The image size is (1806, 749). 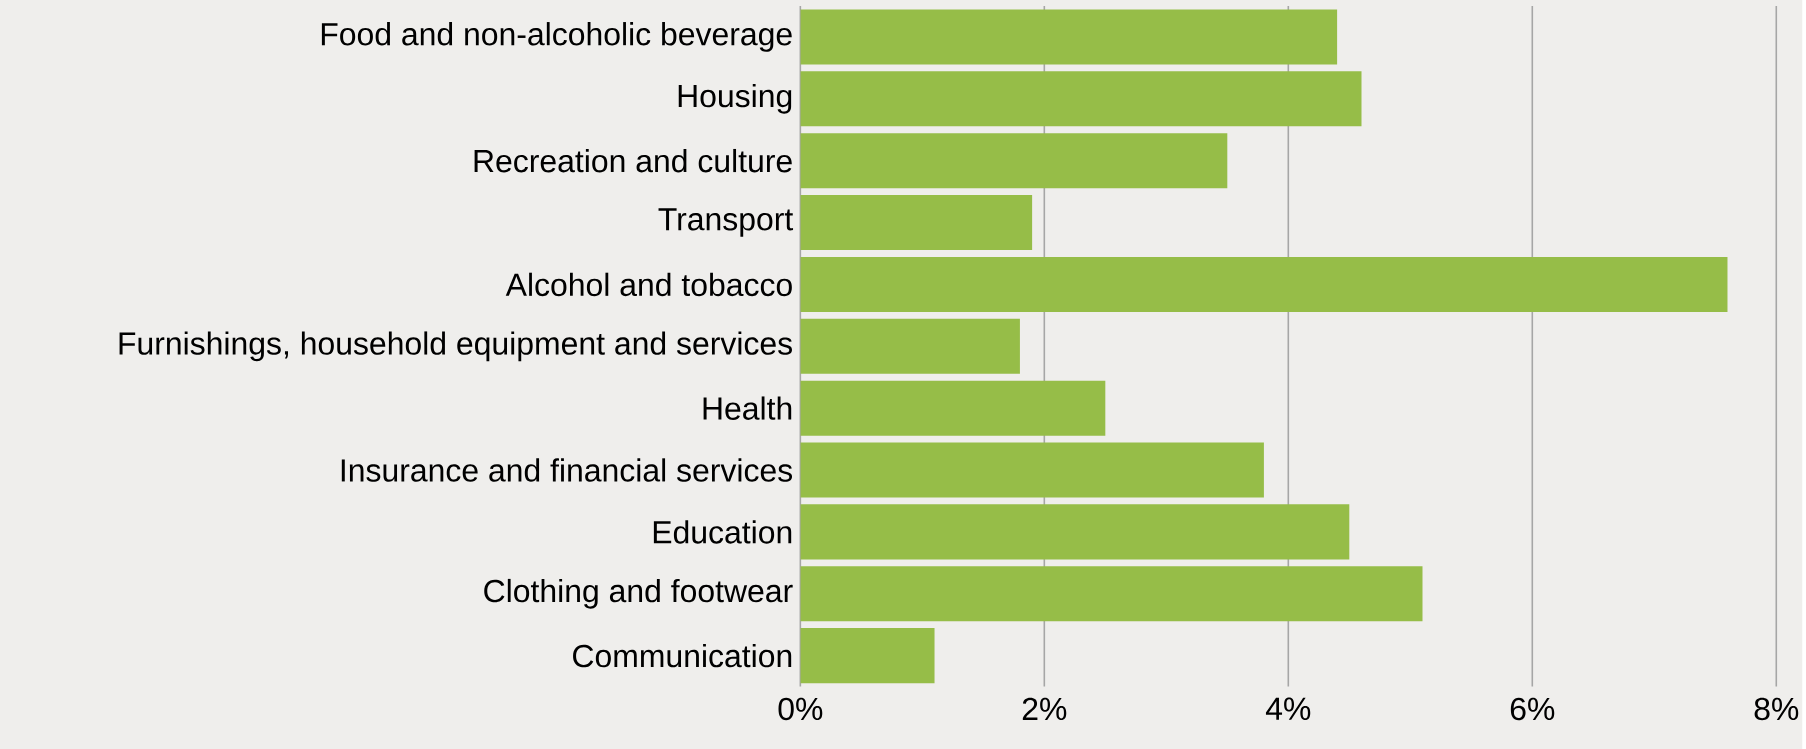 I want to click on x-tick-label: 4%, so click(x=1288, y=708).